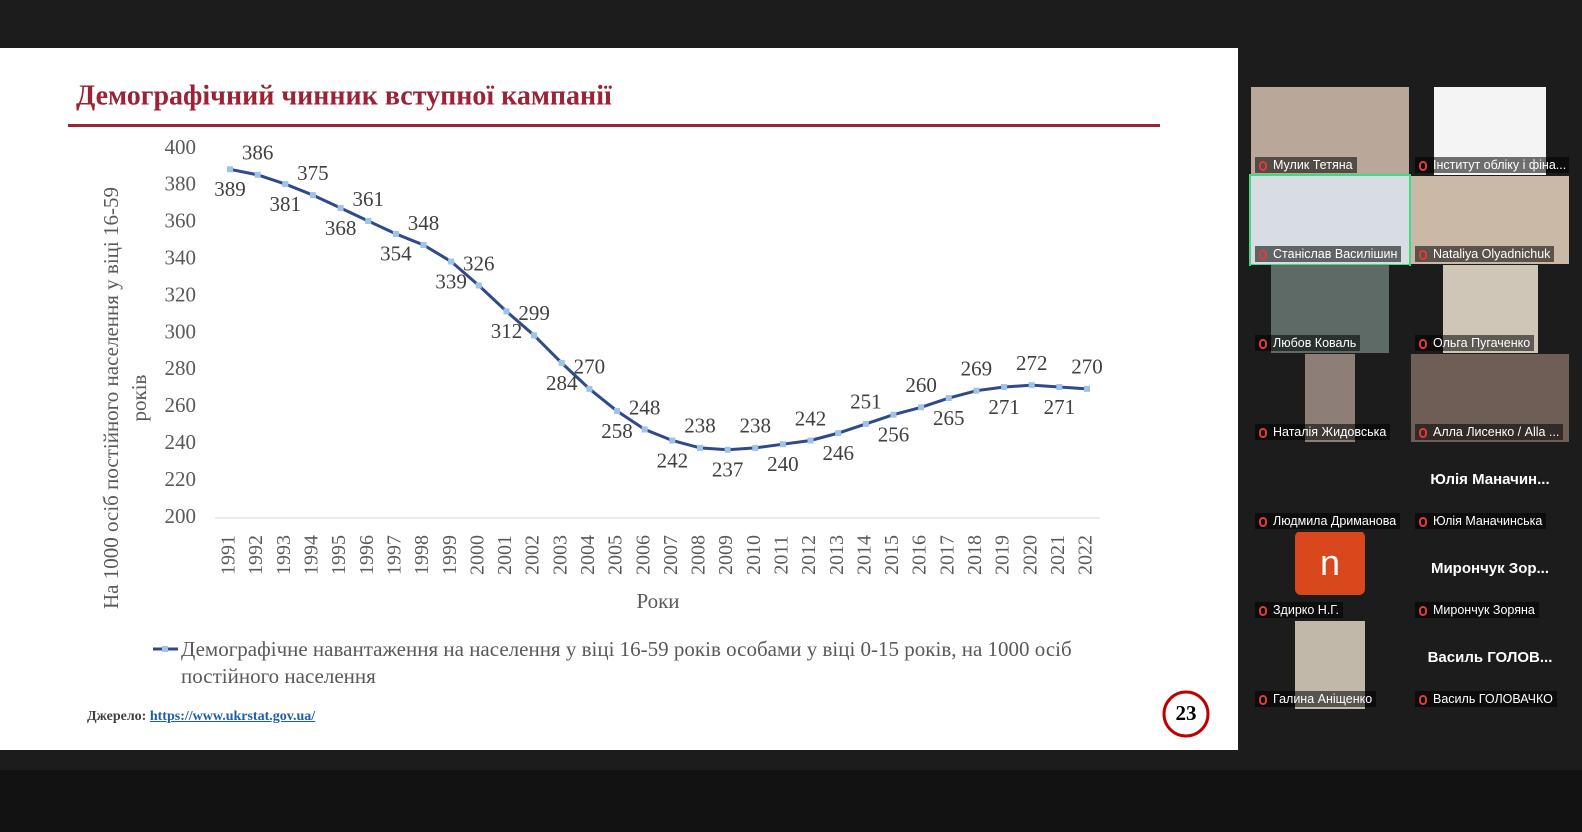 The image size is (1582, 832). I want to click on data-label: 272, so click(1032, 363).